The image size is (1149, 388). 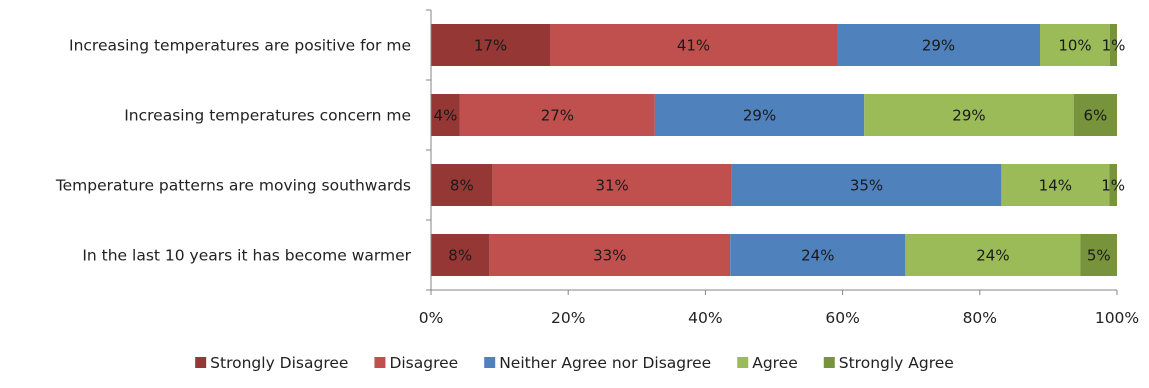 I want to click on legend-swatch-agree, so click(x=743, y=362).